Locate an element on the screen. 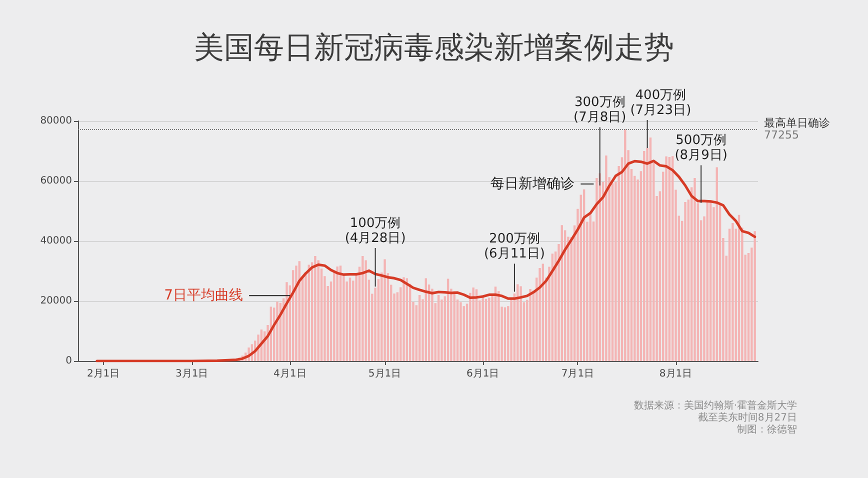  annotation: 100万例 (4月28日) is located at coordinates (375, 231).